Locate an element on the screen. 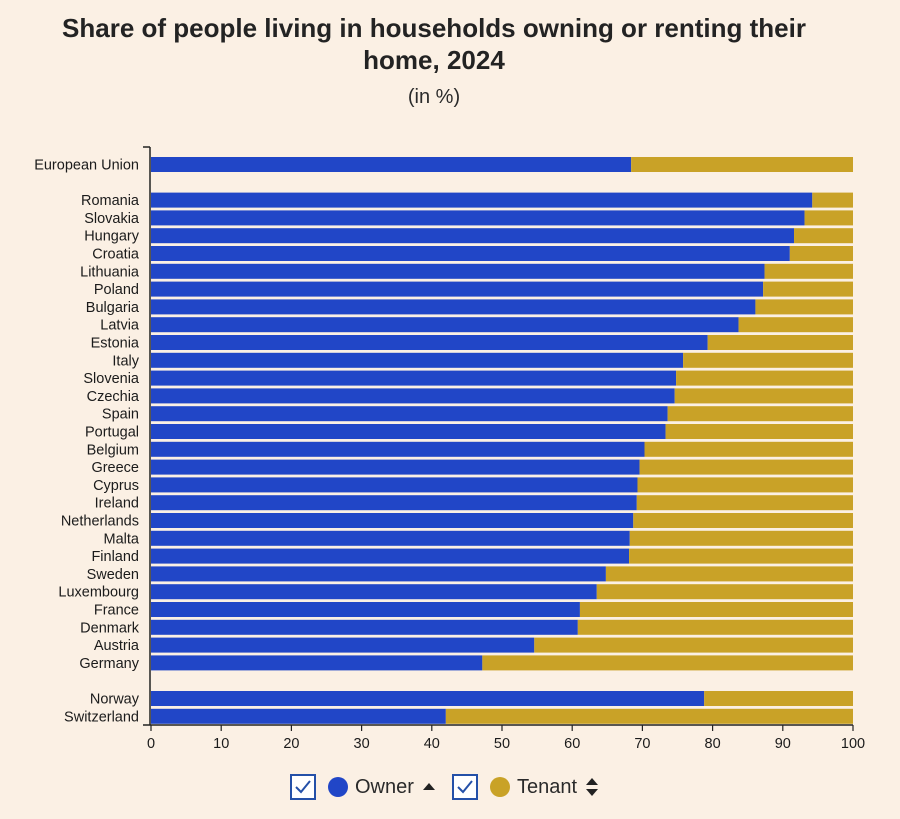  bar-tenant-malta is located at coordinates (741, 538).